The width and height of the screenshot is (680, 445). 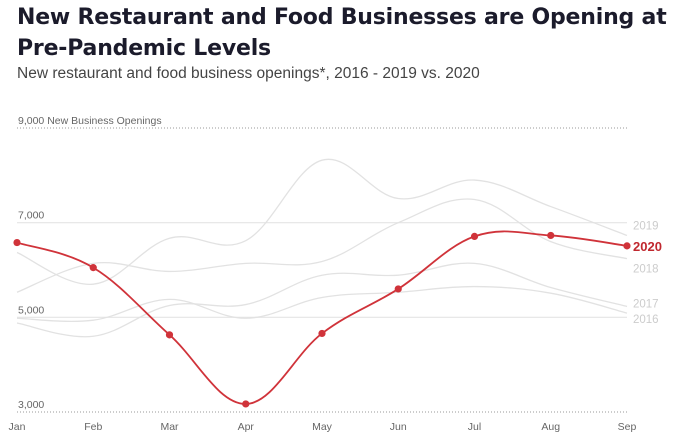 I want to click on series-line-2016, so click(x=322, y=303).